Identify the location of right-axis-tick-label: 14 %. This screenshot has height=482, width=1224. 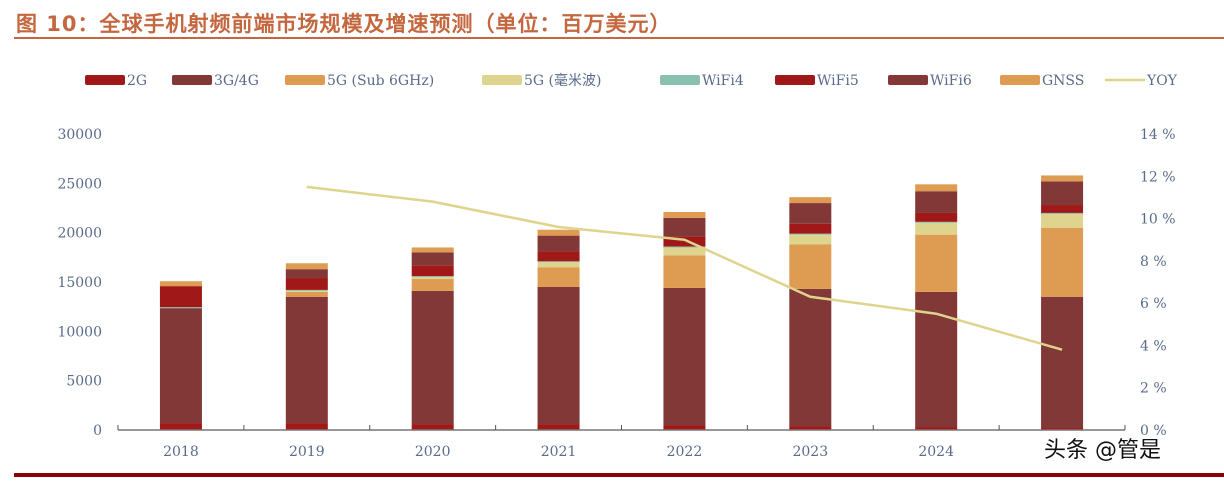
(1158, 135).